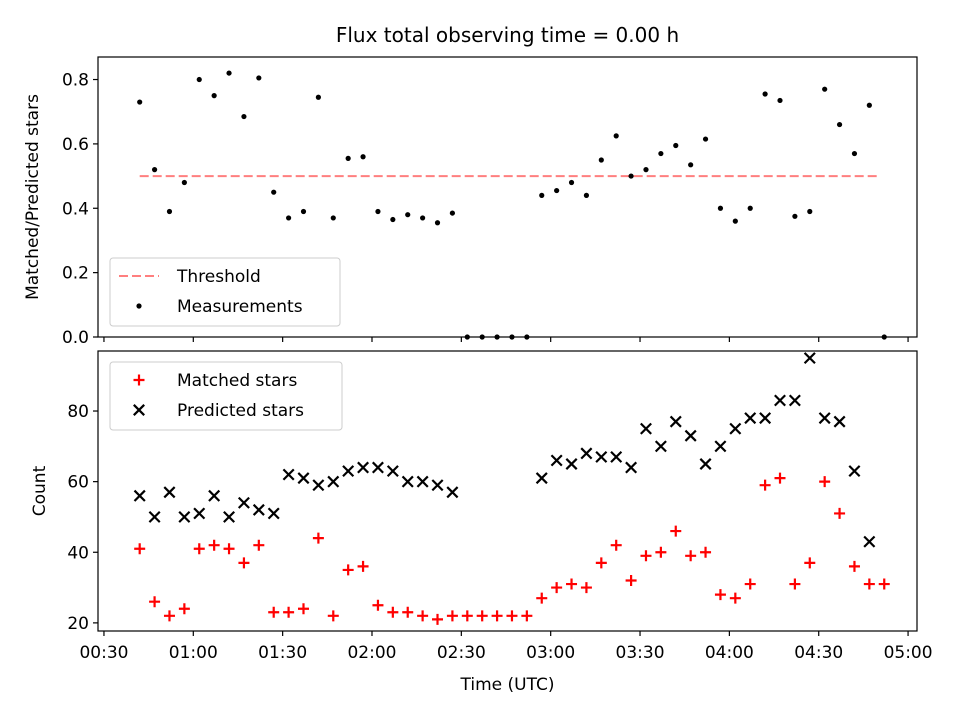  I want to click on y-tick-label: 80, so click(78, 412).